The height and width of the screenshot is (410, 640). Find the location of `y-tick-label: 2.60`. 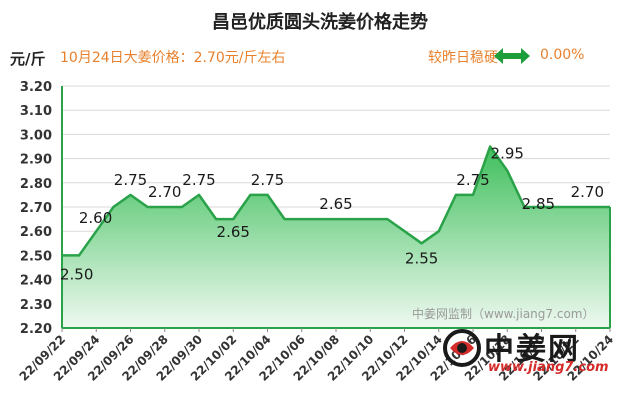

y-tick-label: 2.60 is located at coordinates (36, 232).